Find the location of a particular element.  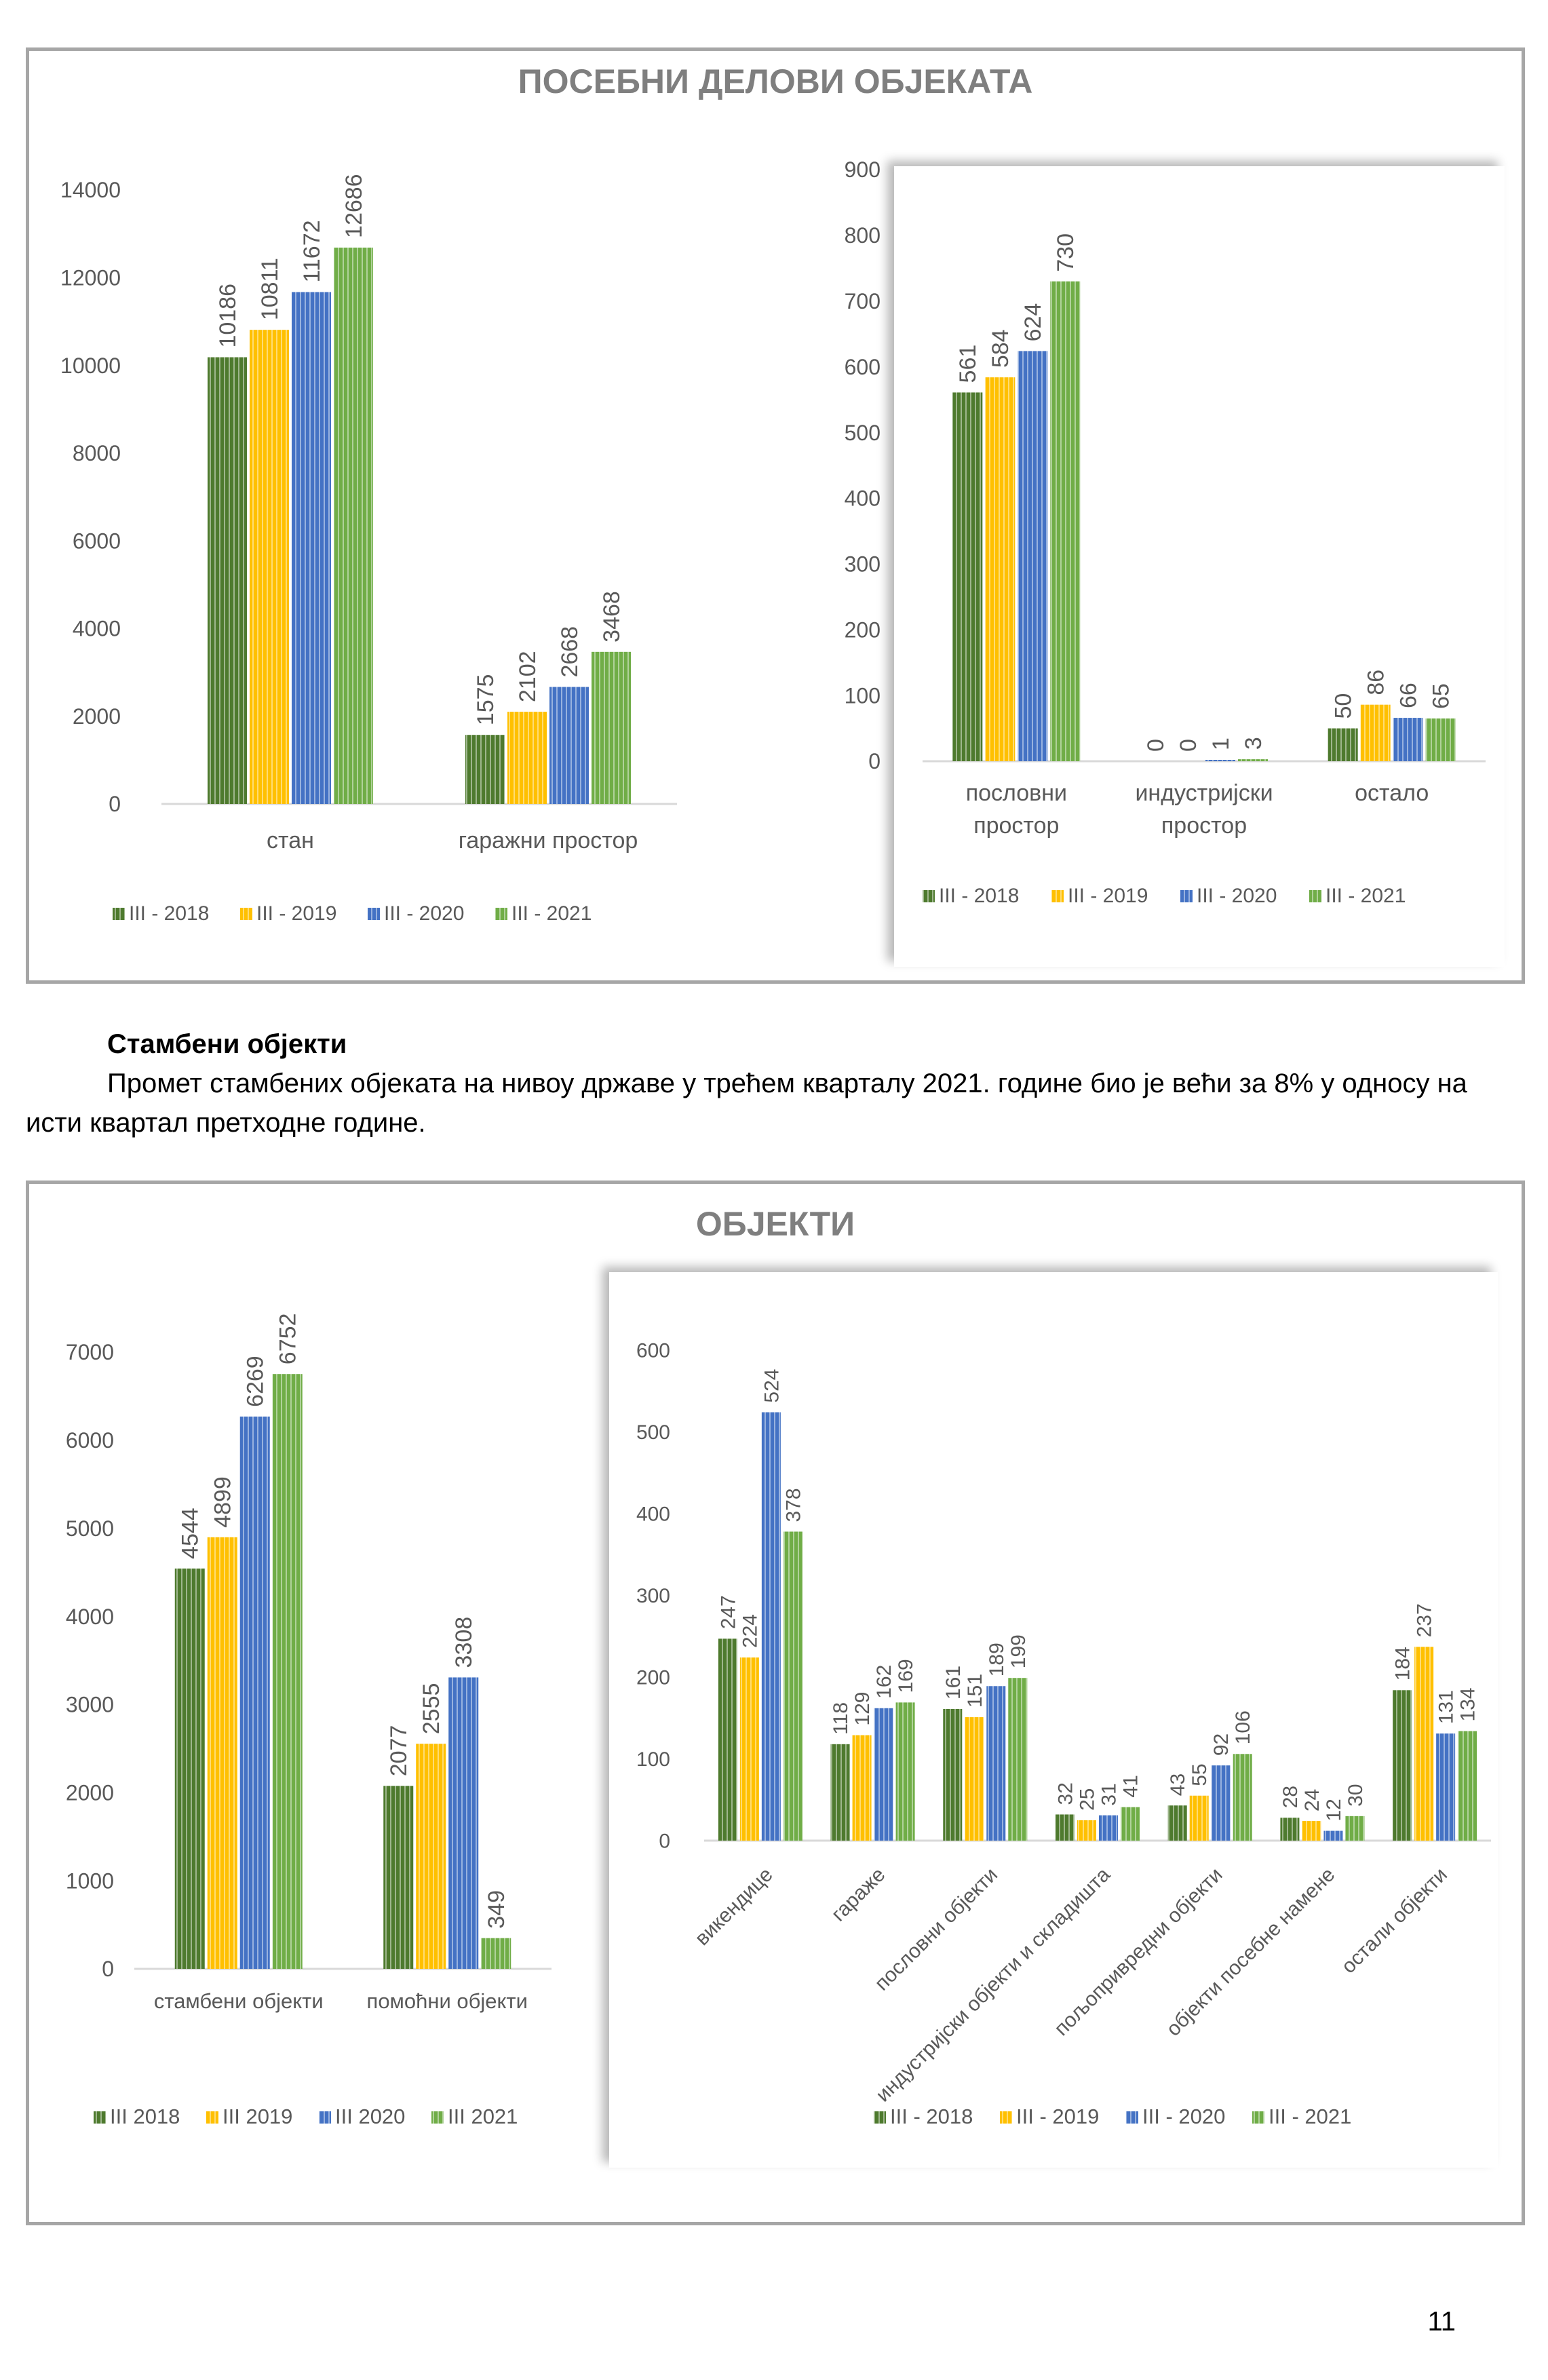

data-label: 55 is located at coordinates (1200, 1775).